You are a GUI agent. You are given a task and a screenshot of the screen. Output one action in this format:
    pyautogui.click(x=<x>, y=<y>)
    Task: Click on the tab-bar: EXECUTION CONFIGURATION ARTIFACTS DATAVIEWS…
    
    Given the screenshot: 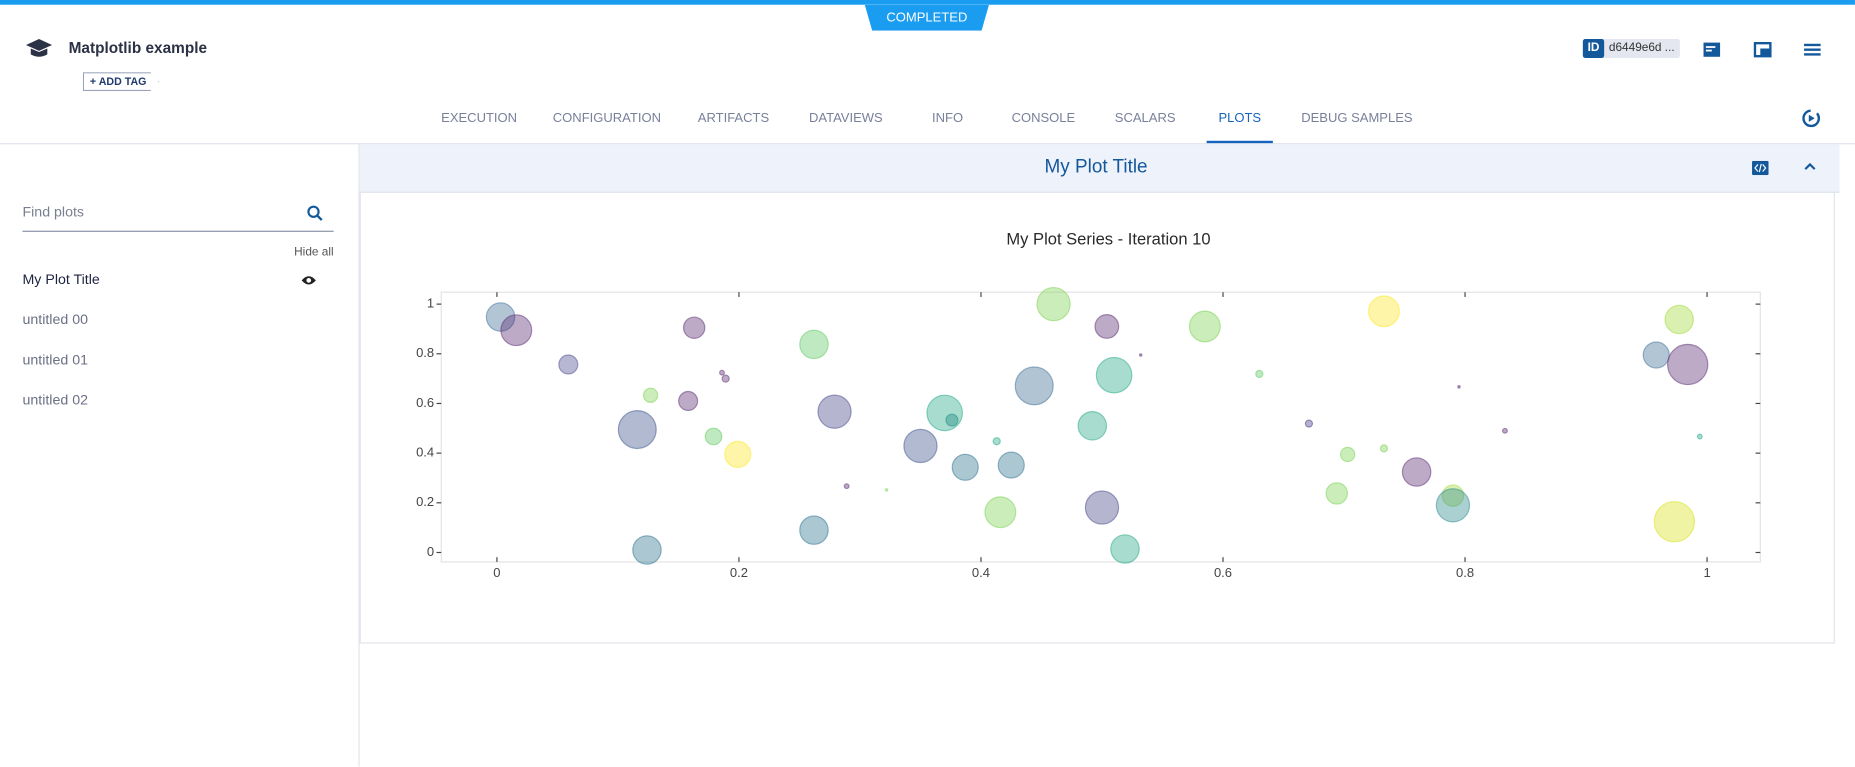 What is the action you would take?
    pyautogui.click(x=927, y=124)
    